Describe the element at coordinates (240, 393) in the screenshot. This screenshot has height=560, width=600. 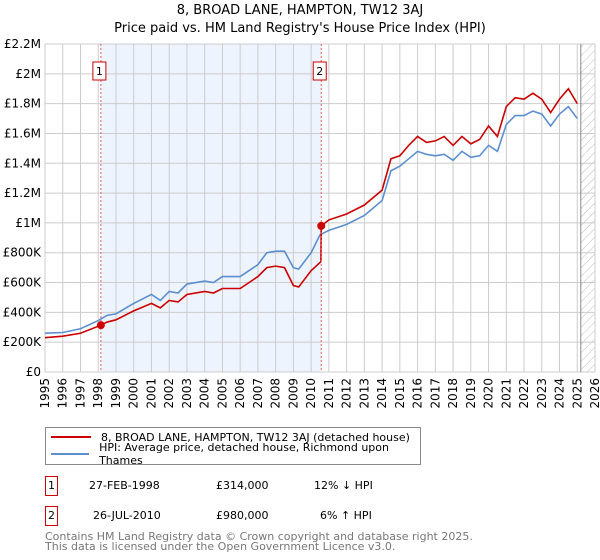
I see `x-tick-label: 2006` at that location.